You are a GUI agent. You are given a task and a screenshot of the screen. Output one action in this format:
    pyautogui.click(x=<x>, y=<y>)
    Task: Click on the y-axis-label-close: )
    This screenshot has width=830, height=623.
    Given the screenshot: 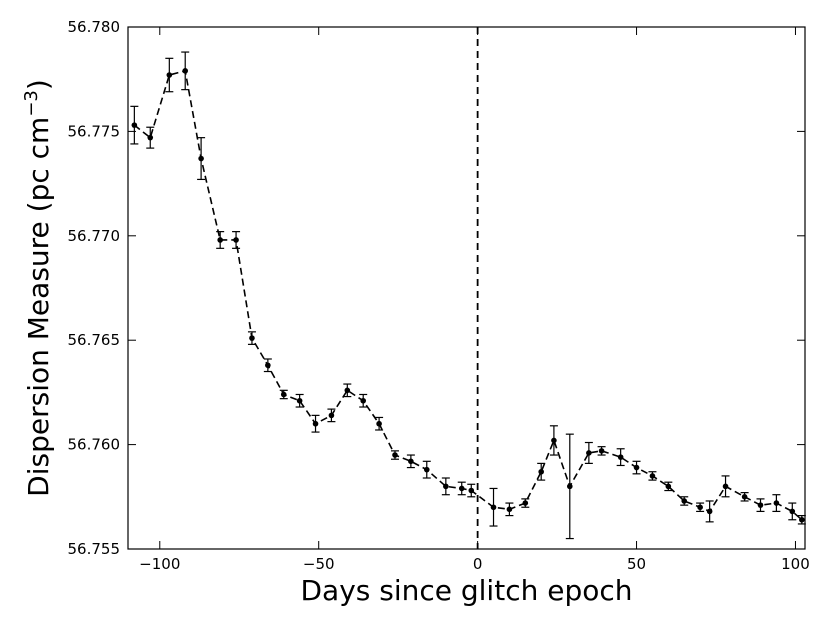 What is the action you would take?
    pyautogui.click(x=38, y=84)
    